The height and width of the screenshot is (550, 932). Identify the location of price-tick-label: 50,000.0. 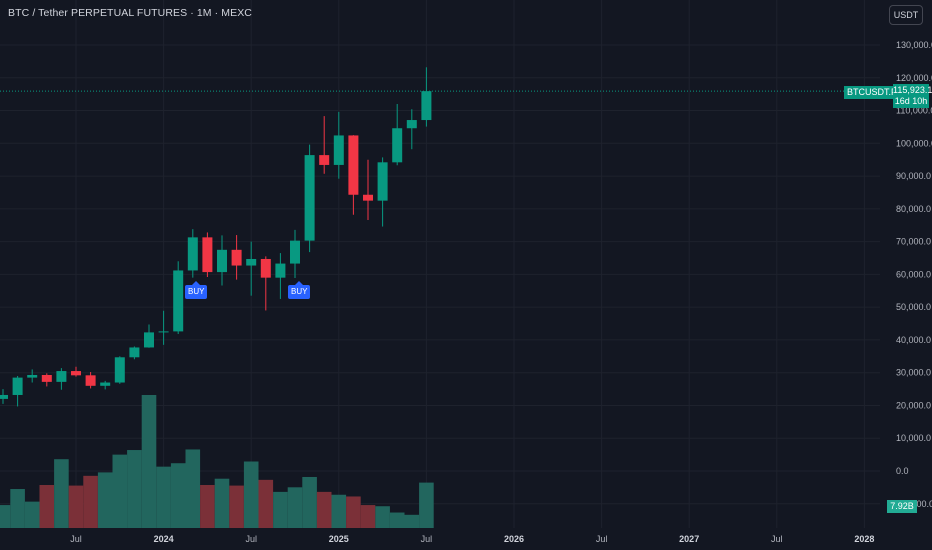
(913, 307).